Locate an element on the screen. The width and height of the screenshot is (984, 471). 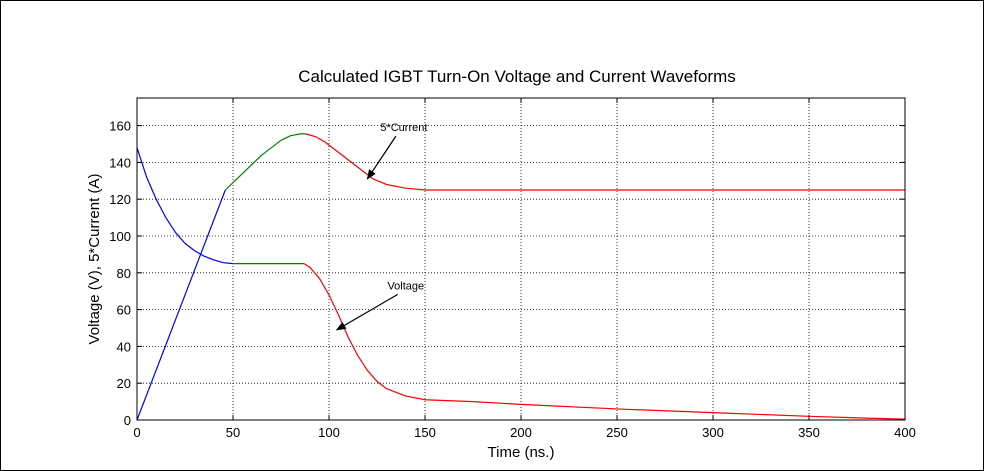
voltage-line-segment is located at coordinates (185, 206).